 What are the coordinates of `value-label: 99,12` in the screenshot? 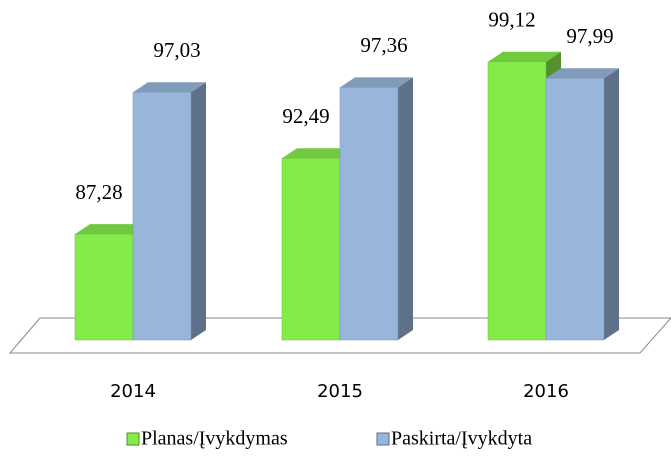 It's located at (511, 20).